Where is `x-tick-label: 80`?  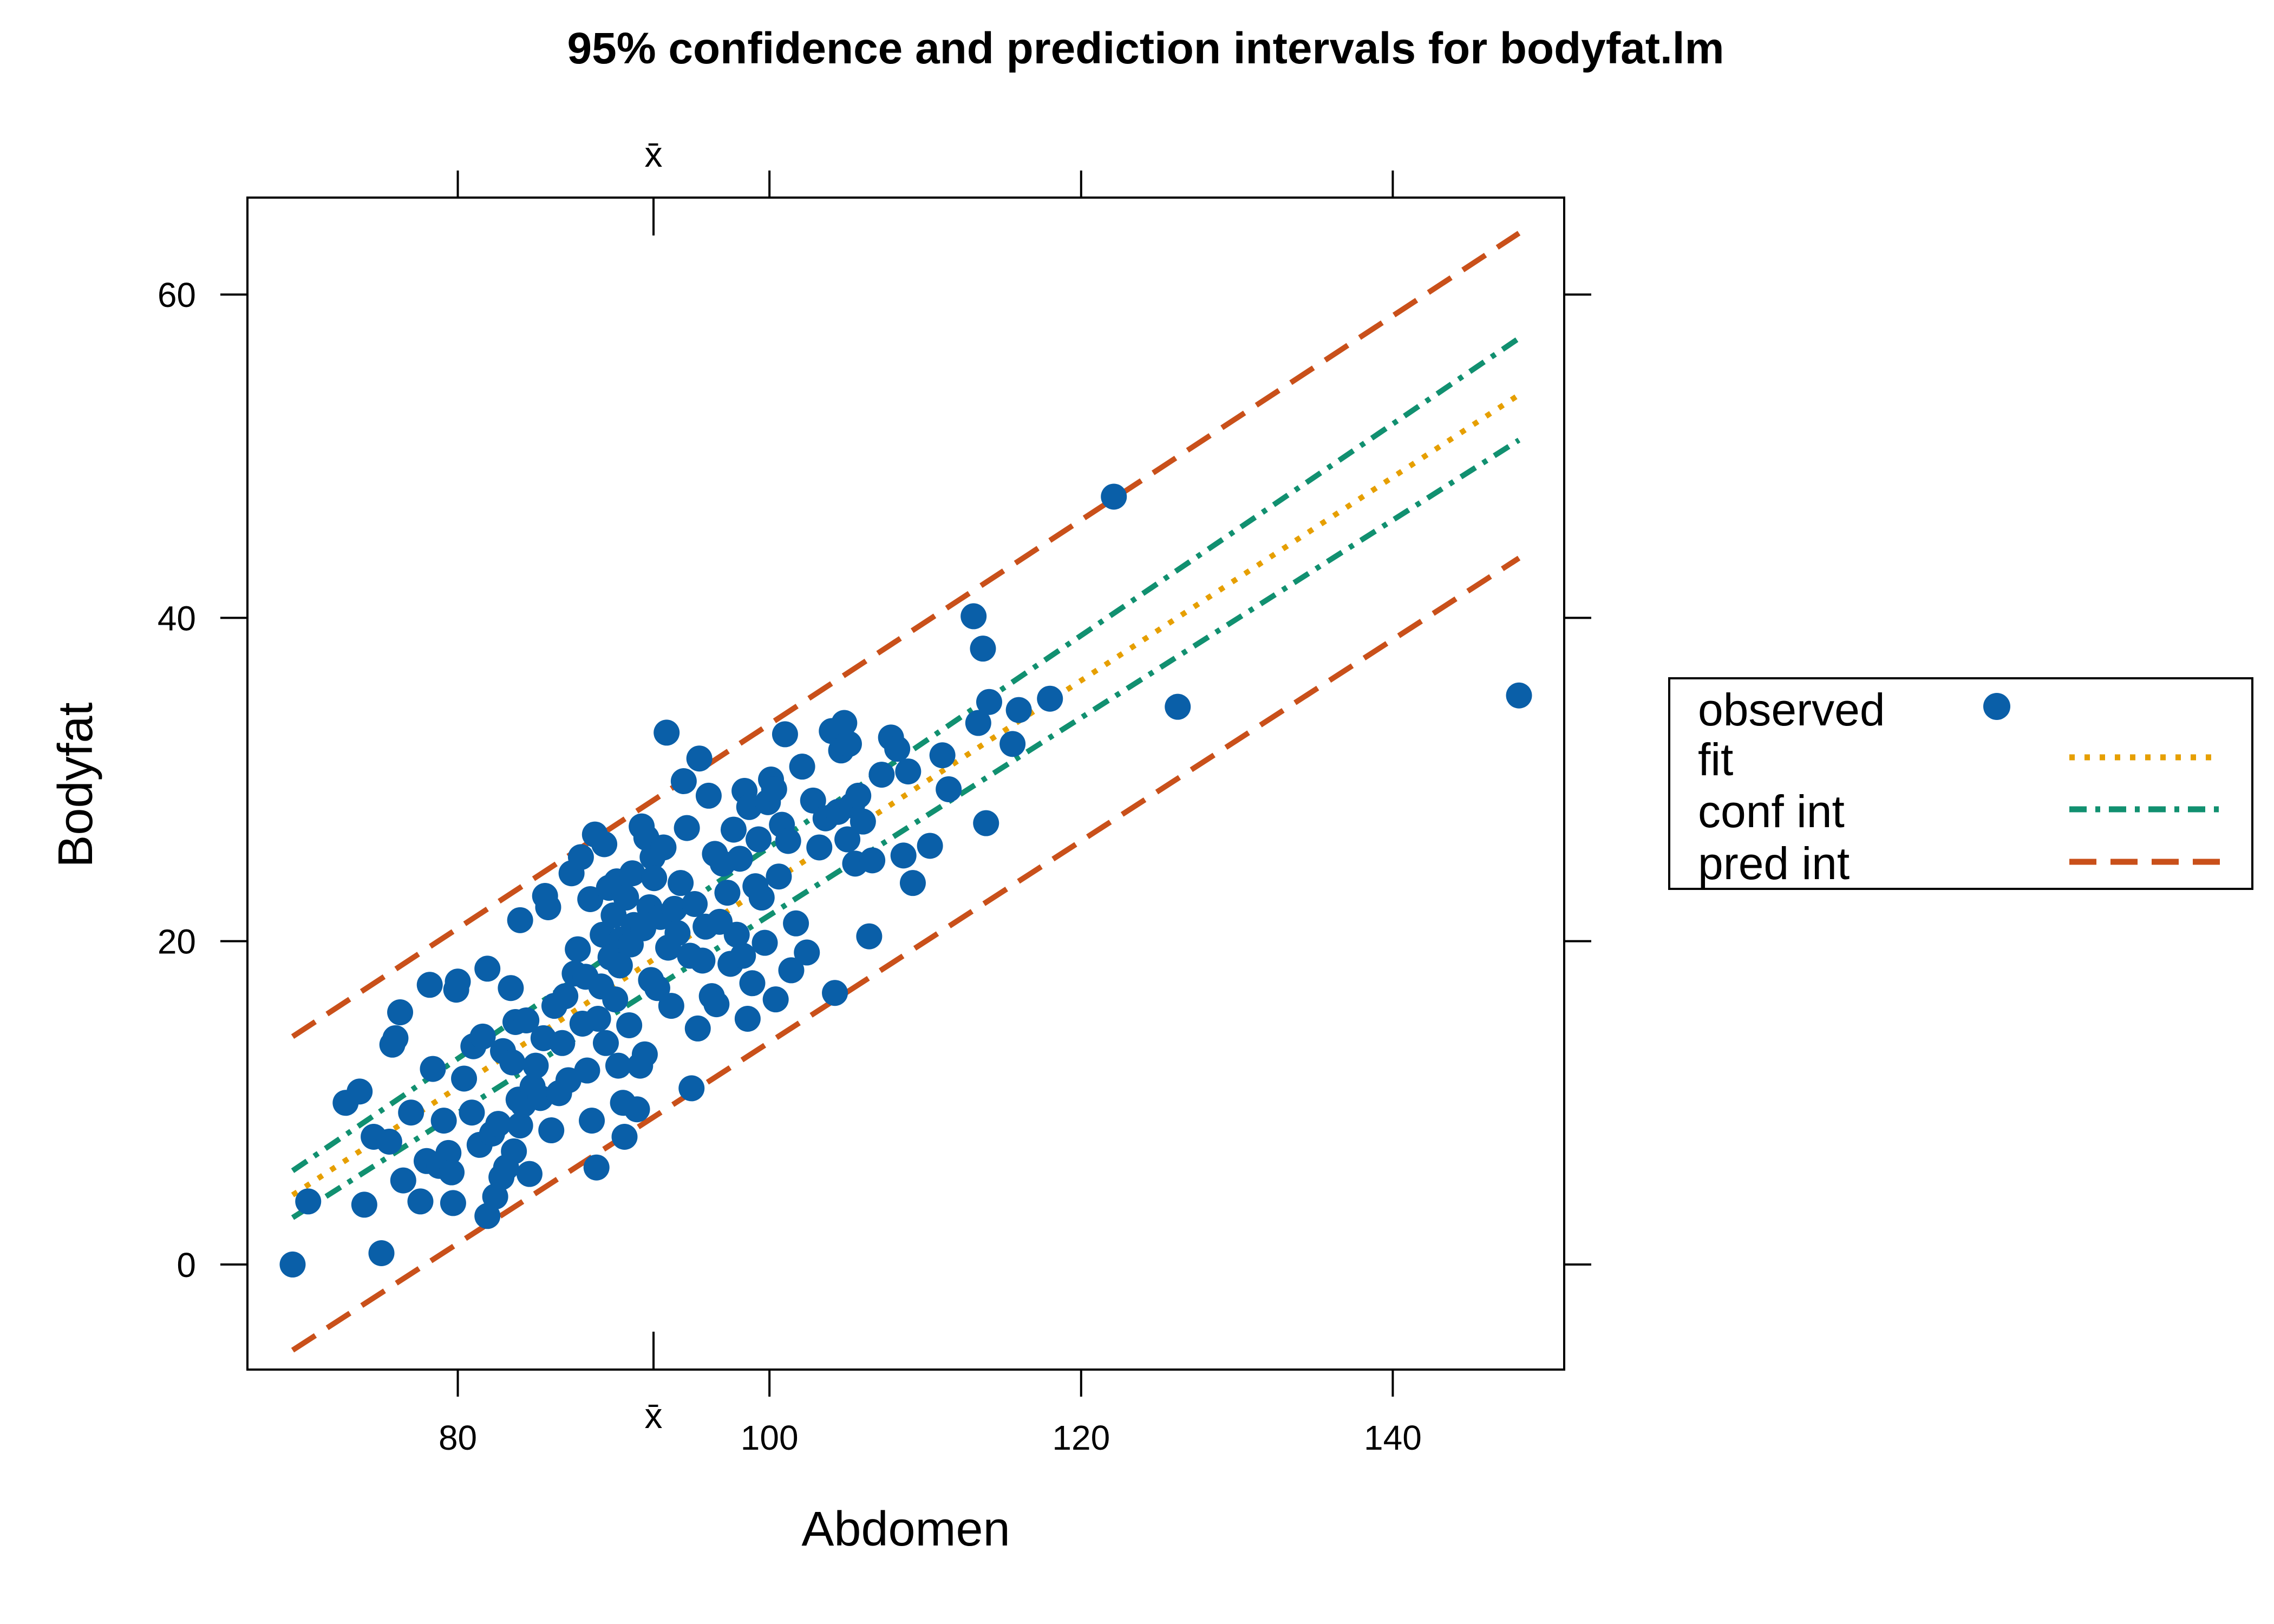
x-tick-label: 80 is located at coordinates (458, 1438).